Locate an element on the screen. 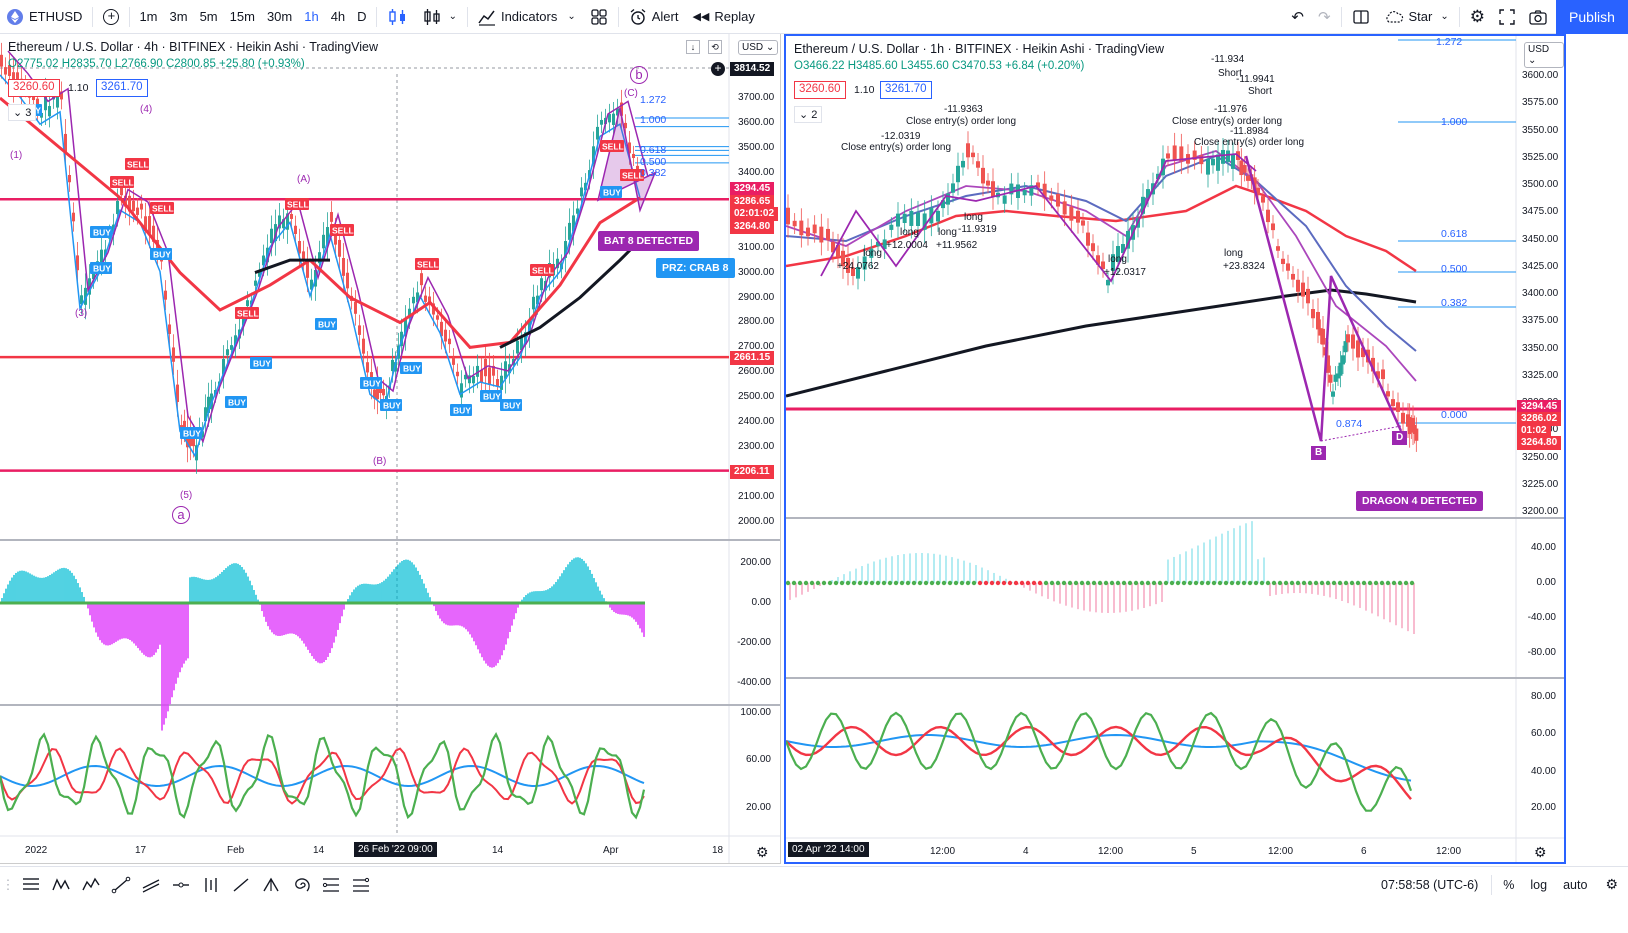 Image resolution: width=1628 pixels, height=933 pixels. publish-button: Publish is located at coordinates (1592, 17).